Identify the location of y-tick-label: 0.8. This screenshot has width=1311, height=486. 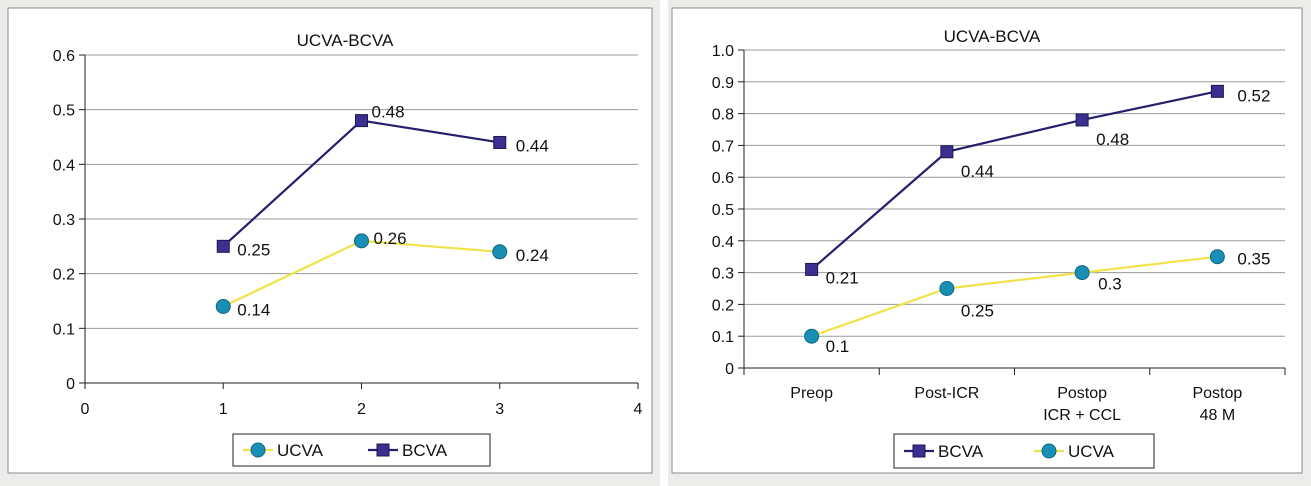
(723, 115).